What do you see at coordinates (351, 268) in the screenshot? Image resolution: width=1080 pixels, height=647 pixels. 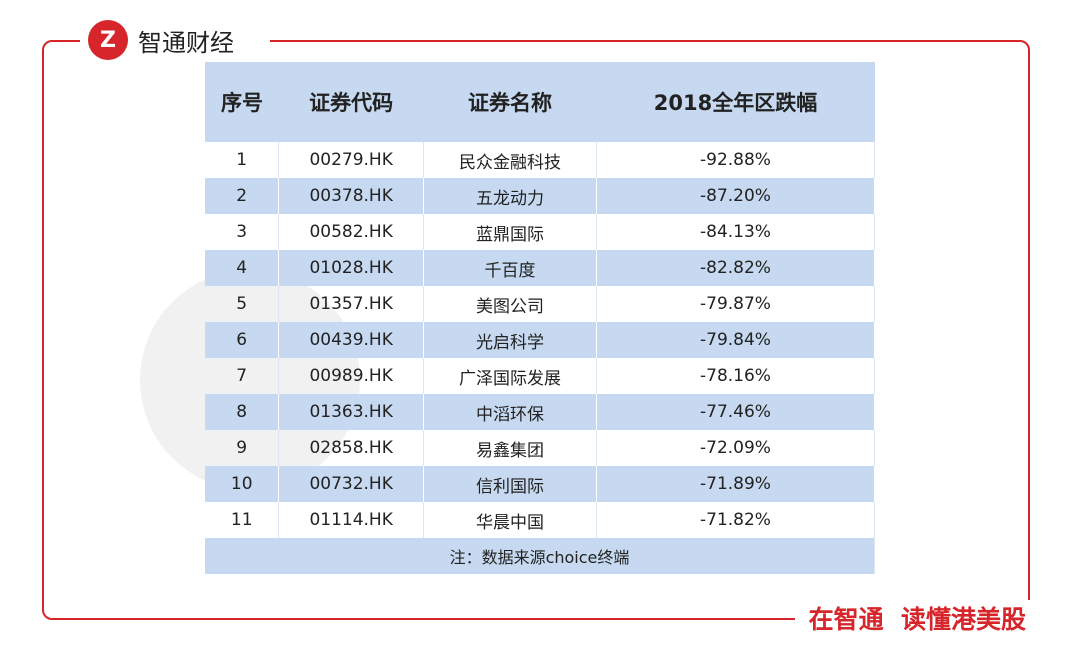 I see `table-cell: 01028.HK` at bounding box center [351, 268].